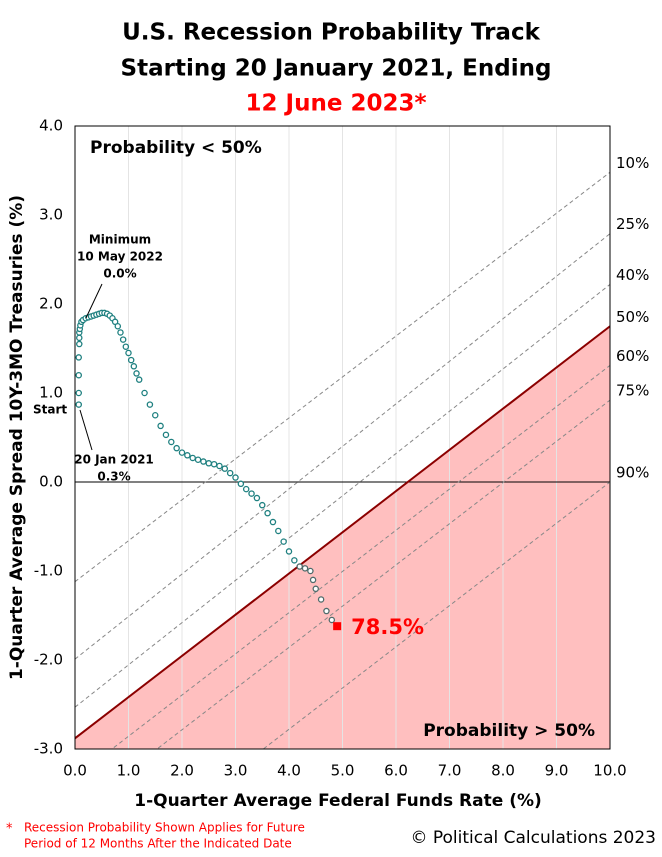 Image resolution: width=662 pixels, height=857 pixels. What do you see at coordinates (632, 275) in the screenshot?
I see `probability-label: 40%` at bounding box center [632, 275].